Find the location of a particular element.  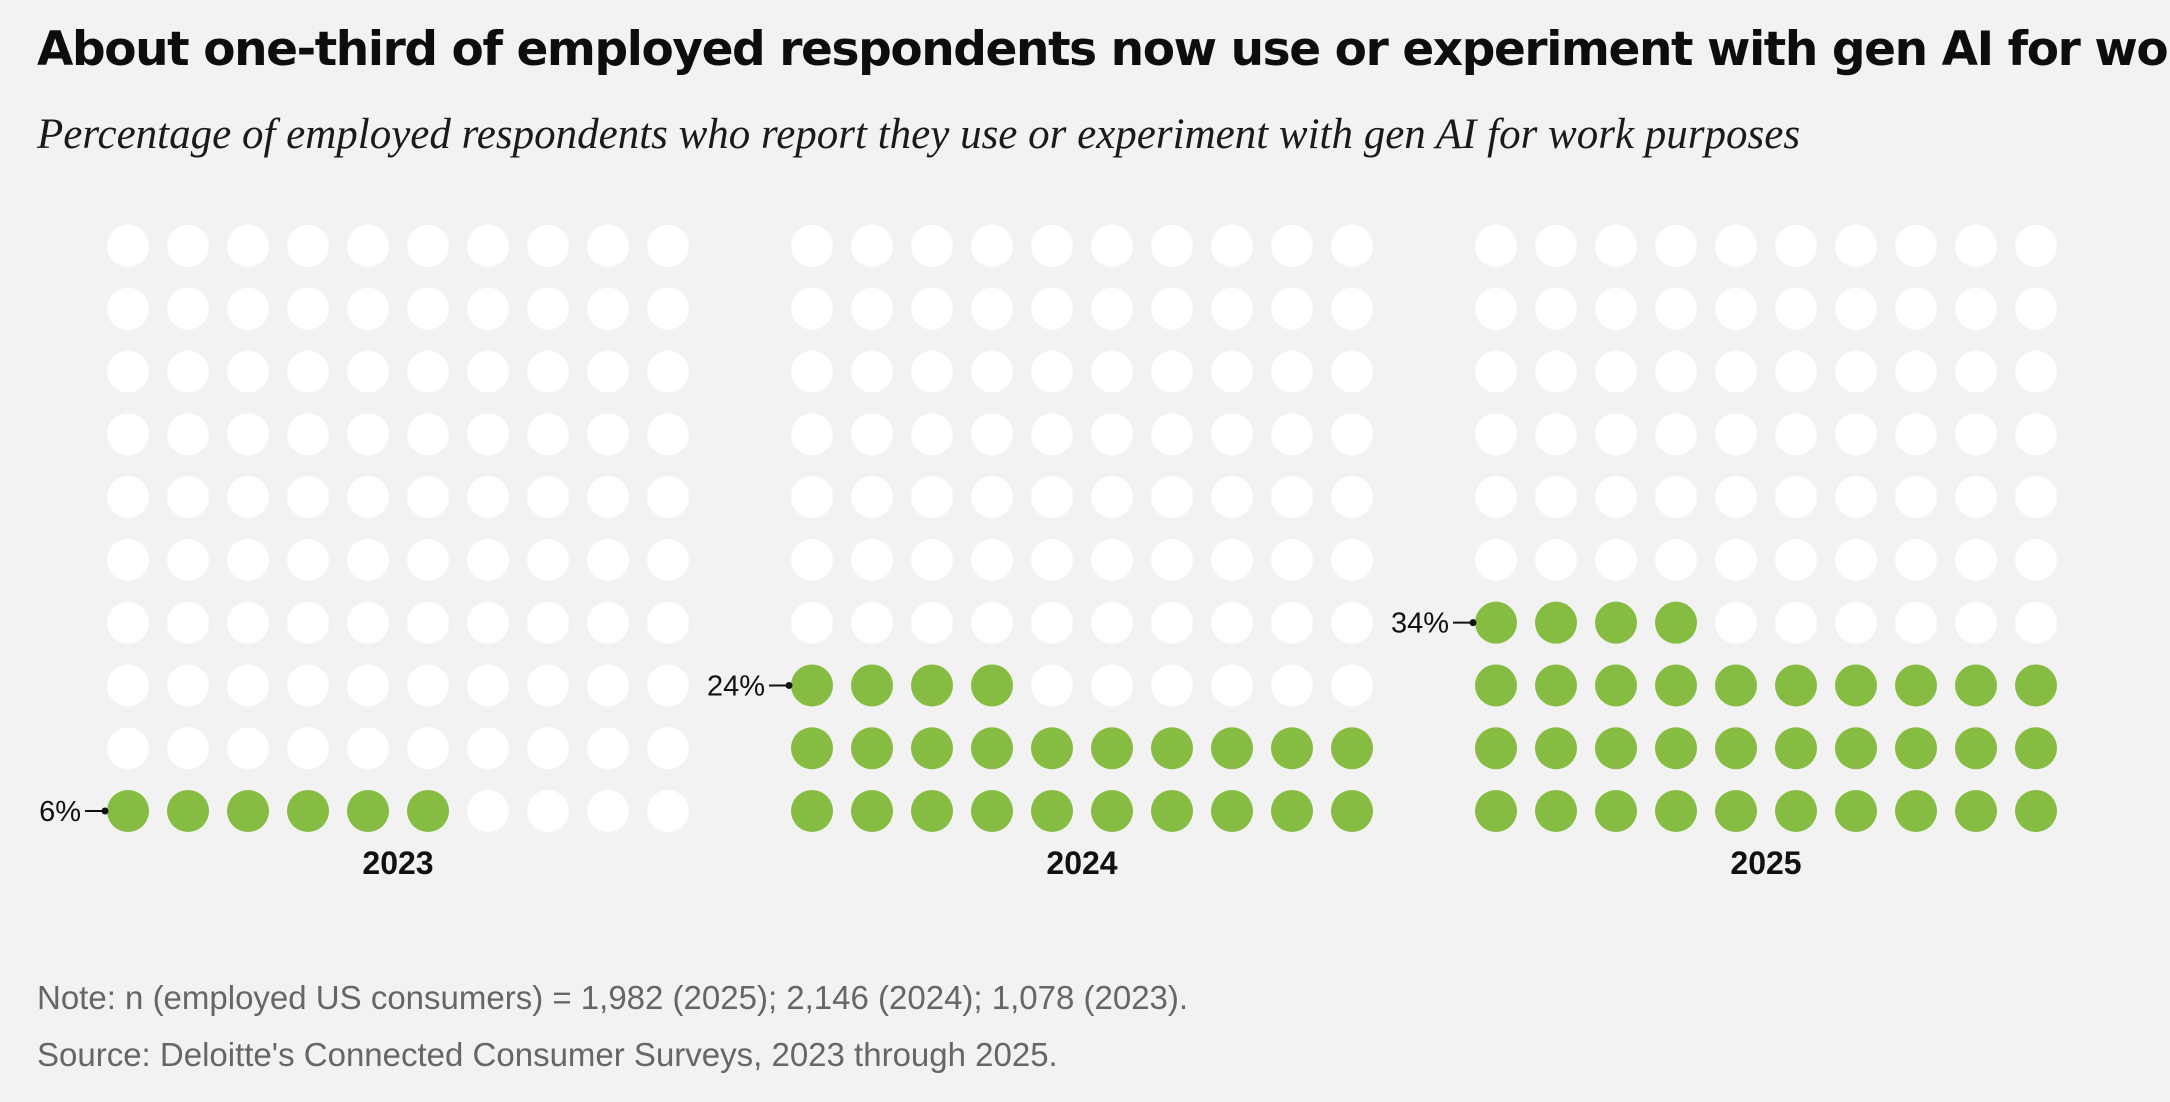

value-label-2024: 24% is located at coordinates (736, 686).